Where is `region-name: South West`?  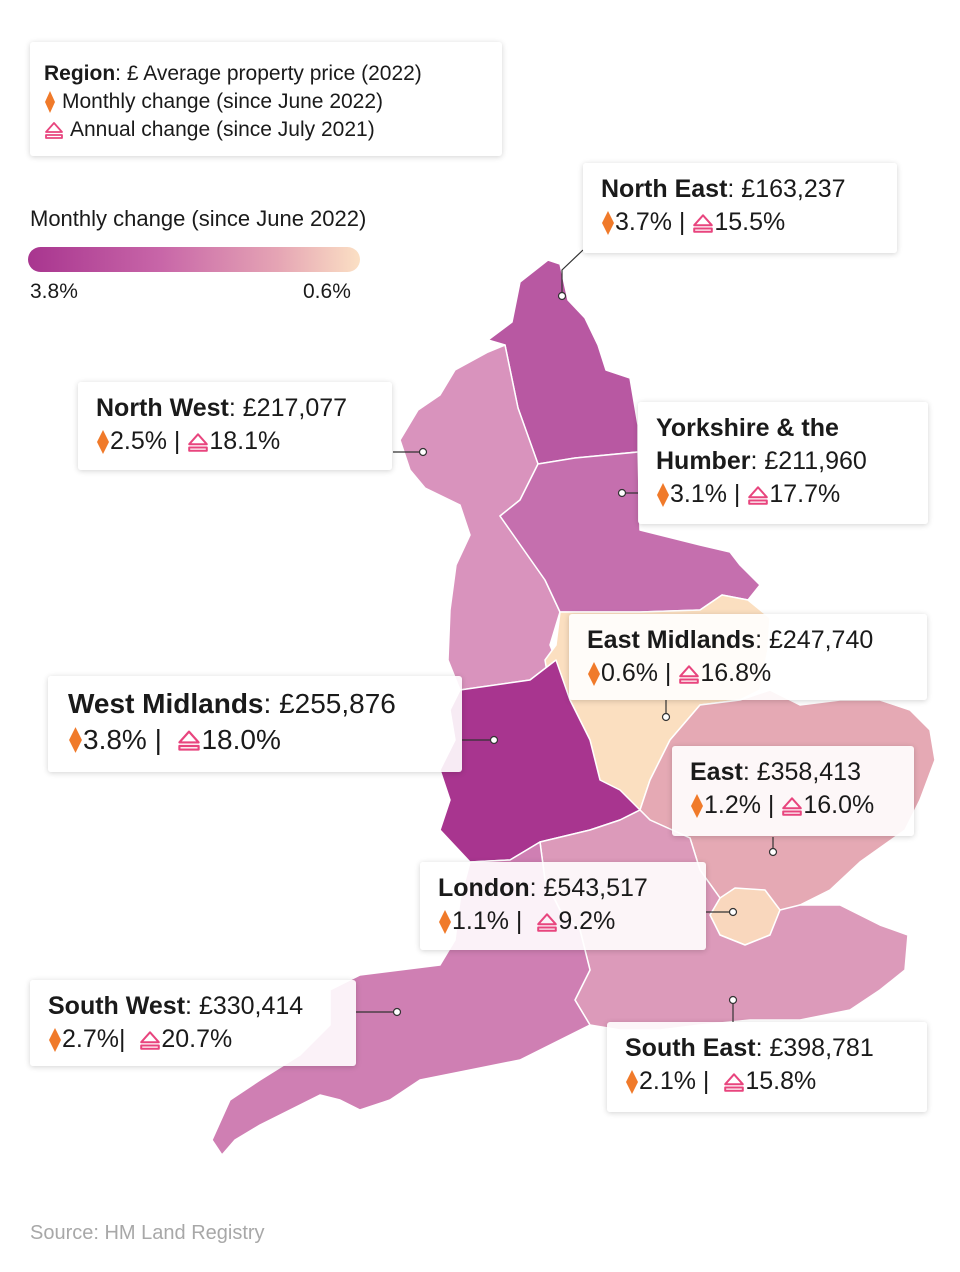 region-name: South West is located at coordinates (117, 1006).